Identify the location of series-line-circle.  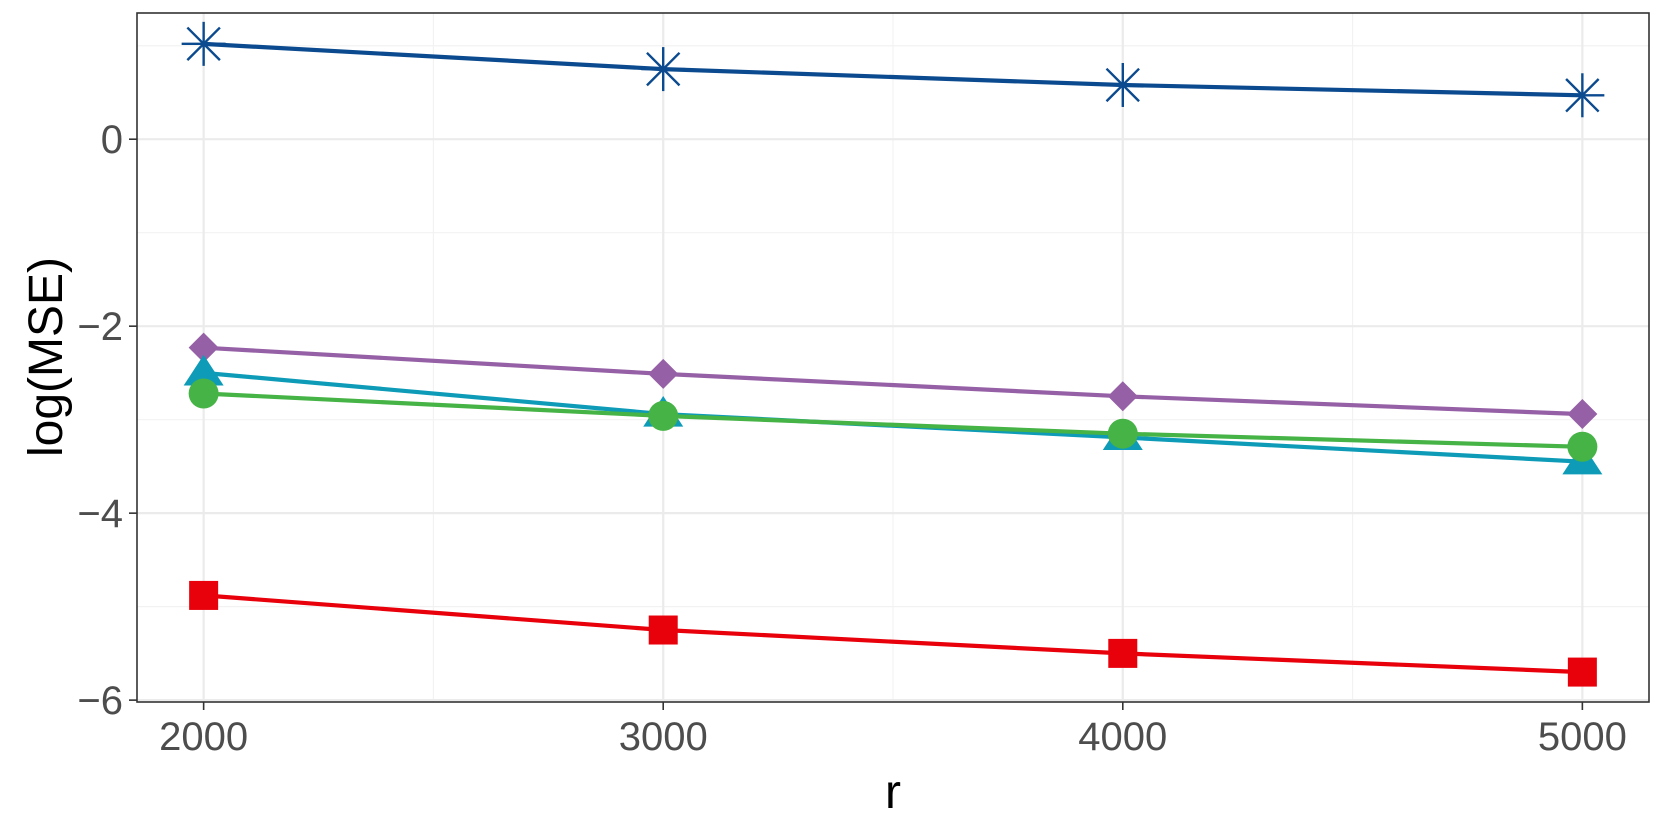
(893, 420).